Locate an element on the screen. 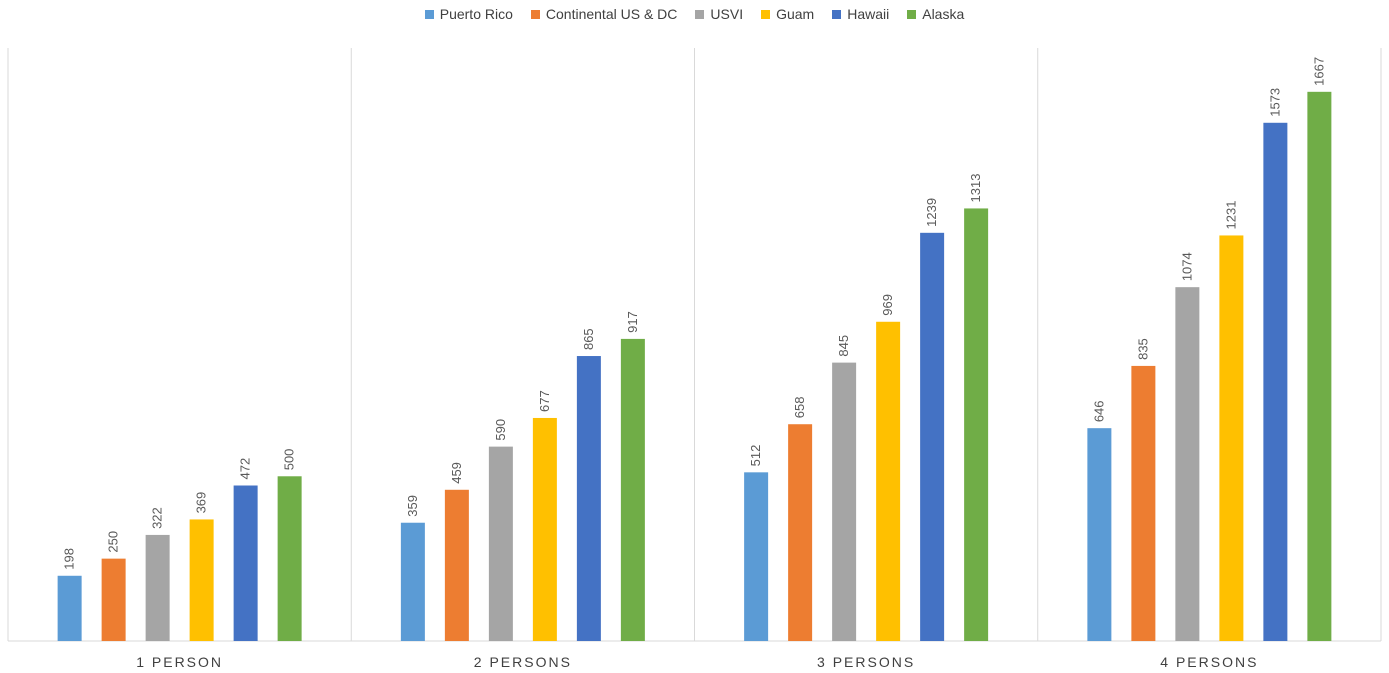 This screenshot has width=1389, height=673. bar-usvi-3-persons is located at coordinates (844, 501).